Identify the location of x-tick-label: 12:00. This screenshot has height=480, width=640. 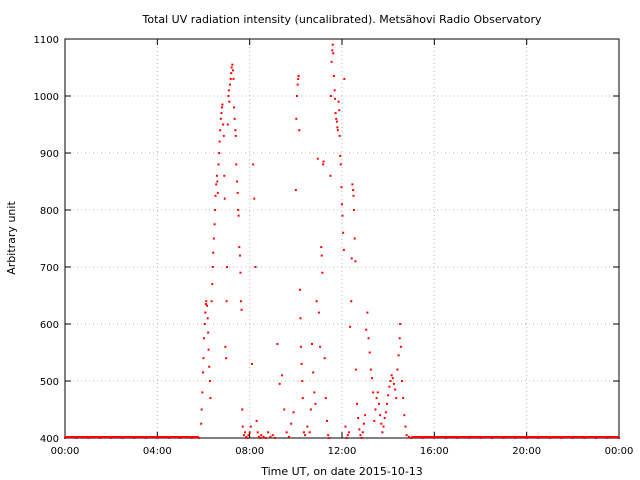
(342, 451).